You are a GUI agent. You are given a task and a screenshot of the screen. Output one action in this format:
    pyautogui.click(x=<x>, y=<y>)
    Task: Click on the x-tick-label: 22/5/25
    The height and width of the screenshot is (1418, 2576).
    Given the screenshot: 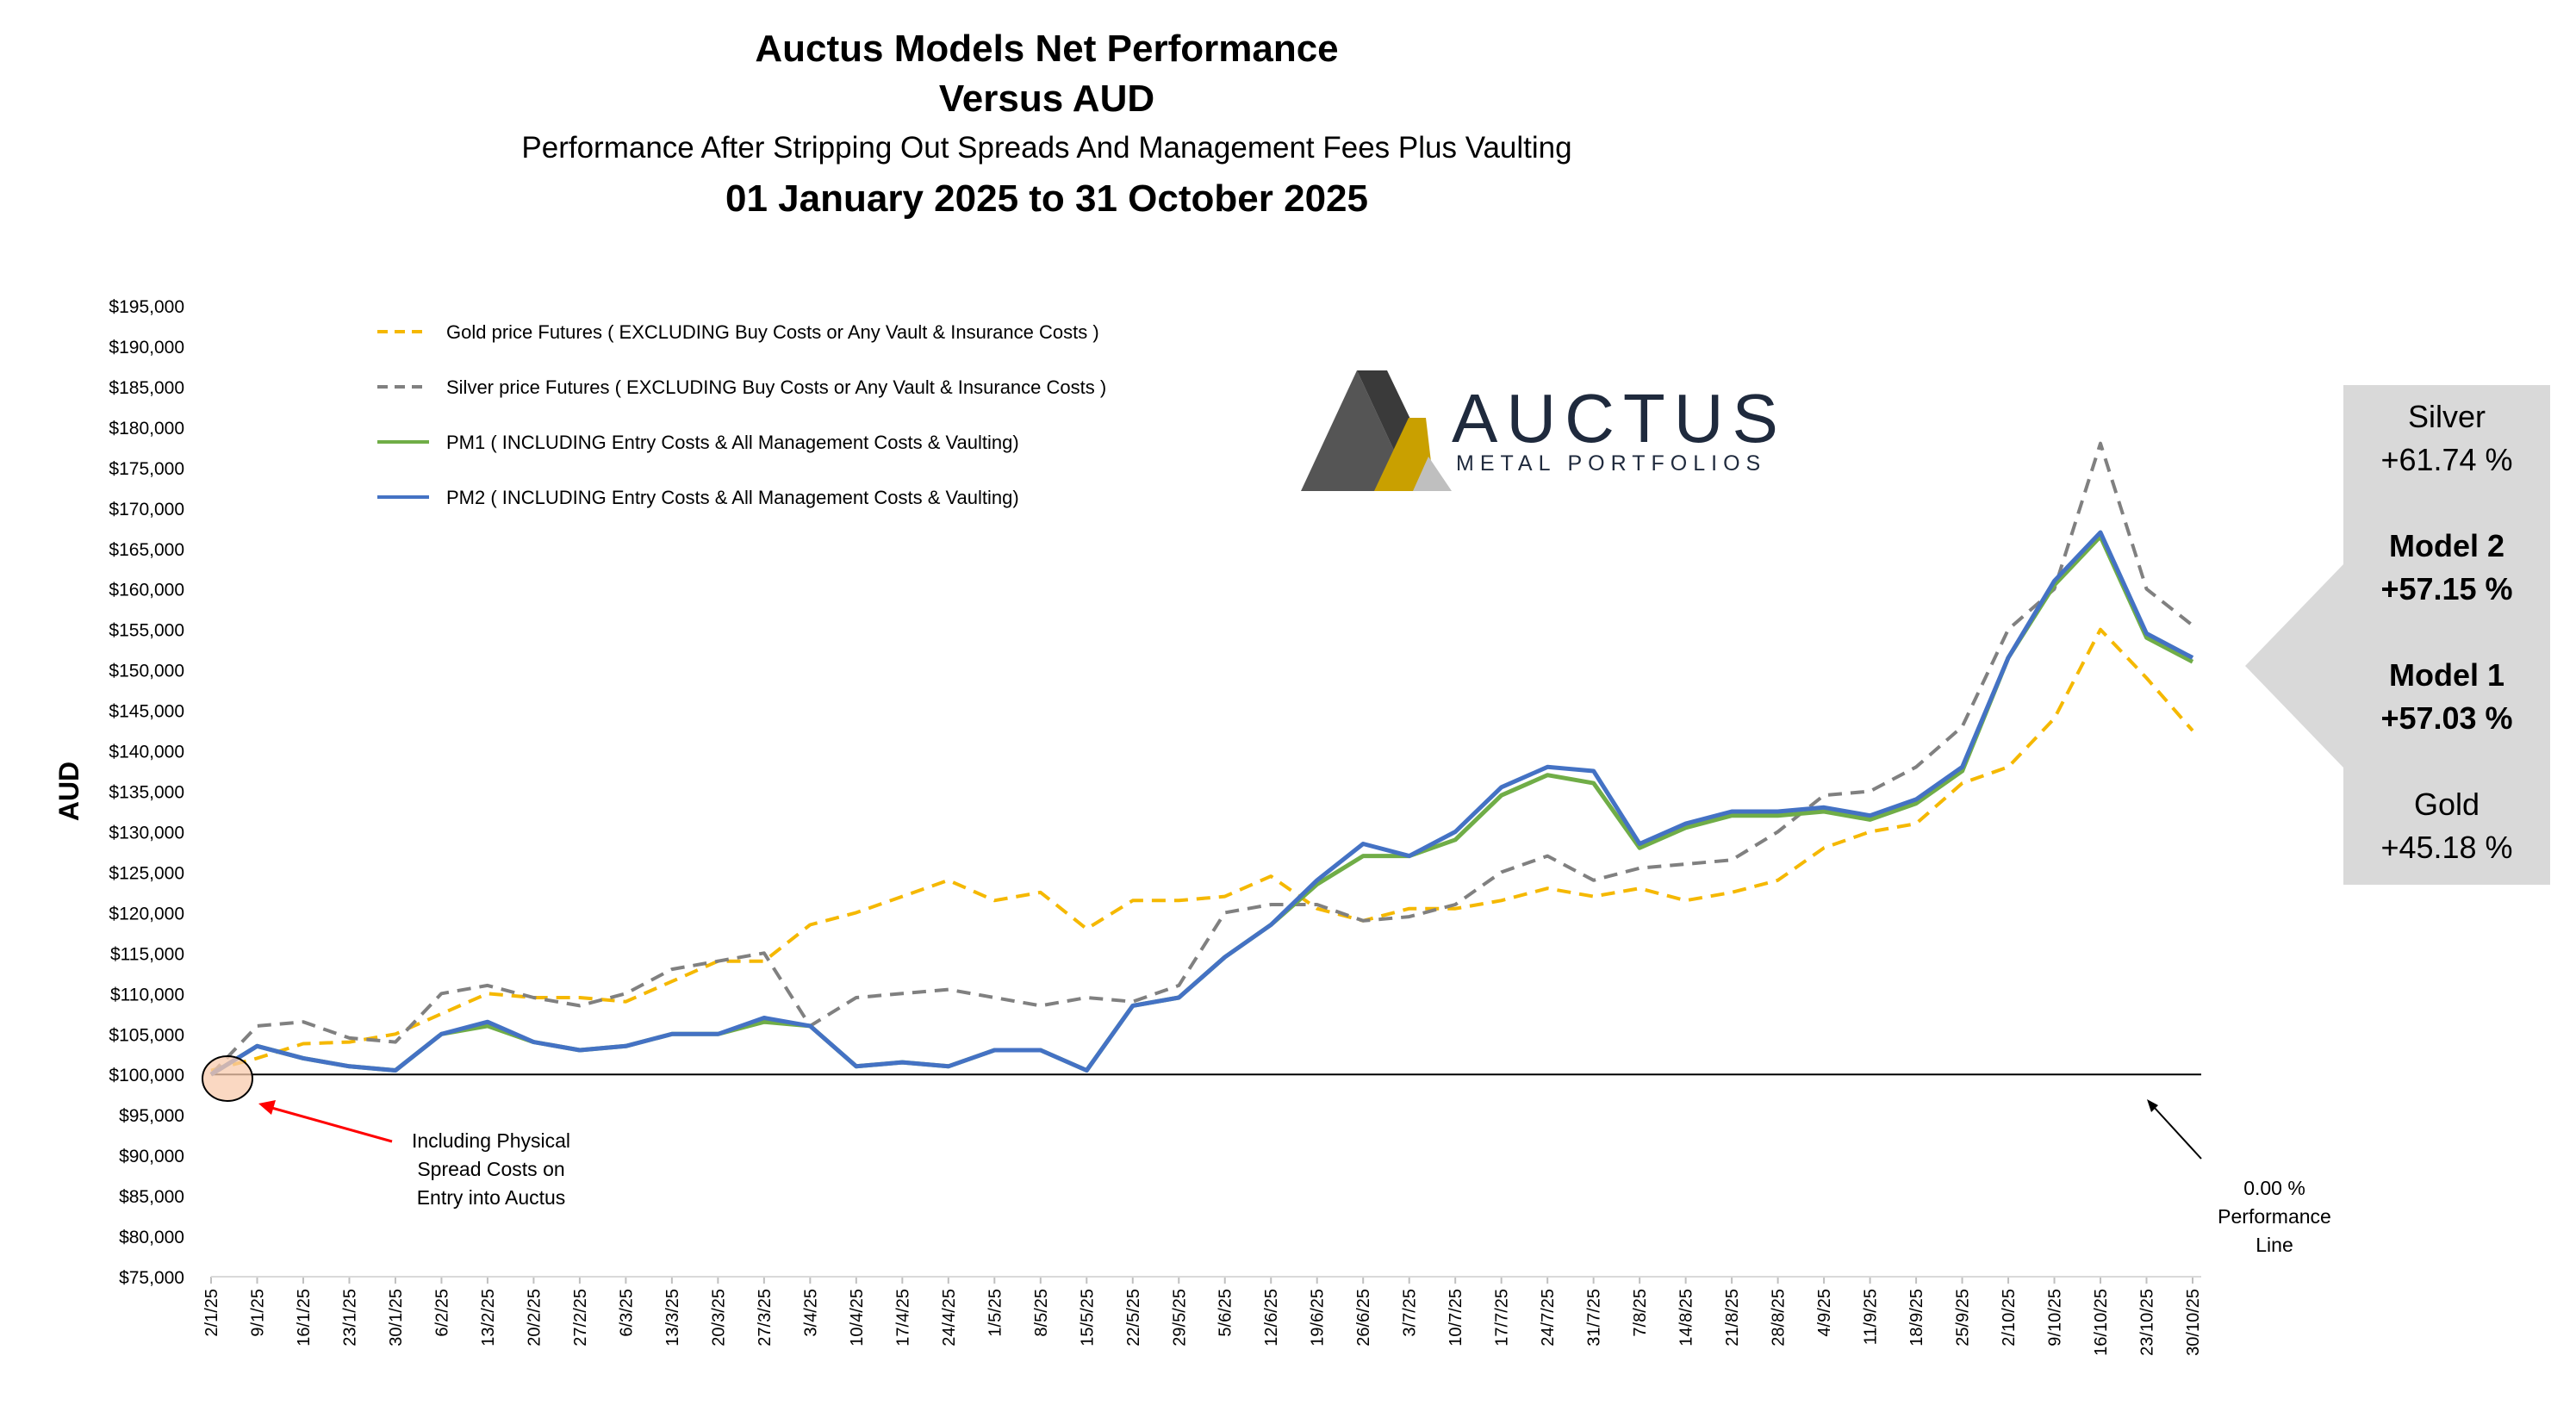 What is the action you would take?
    pyautogui.click(x=1133, y=1317)
    